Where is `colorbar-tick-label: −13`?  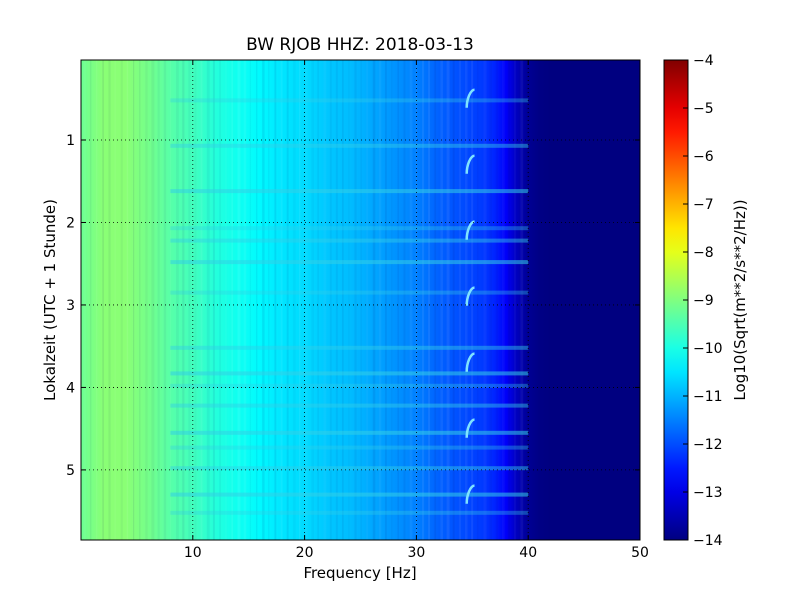 colorbar-tick-label: −13 is located at coordinates (708, 493).